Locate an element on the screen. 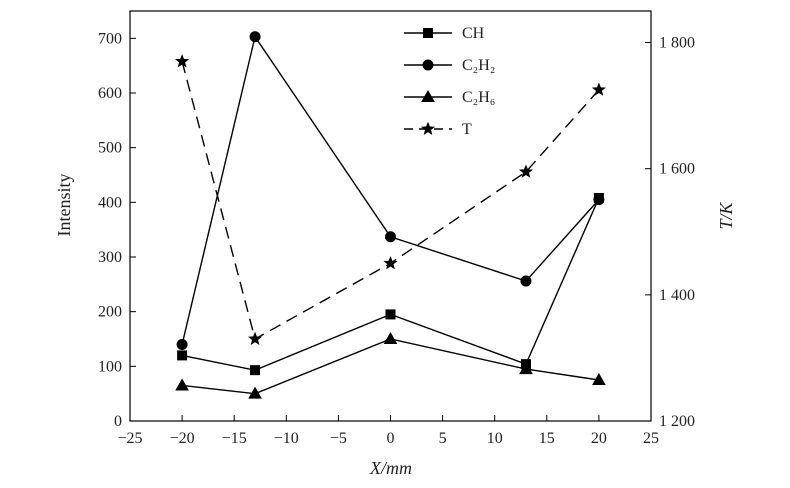  y-tick-label: 200 is located at coordinates (110, 312).